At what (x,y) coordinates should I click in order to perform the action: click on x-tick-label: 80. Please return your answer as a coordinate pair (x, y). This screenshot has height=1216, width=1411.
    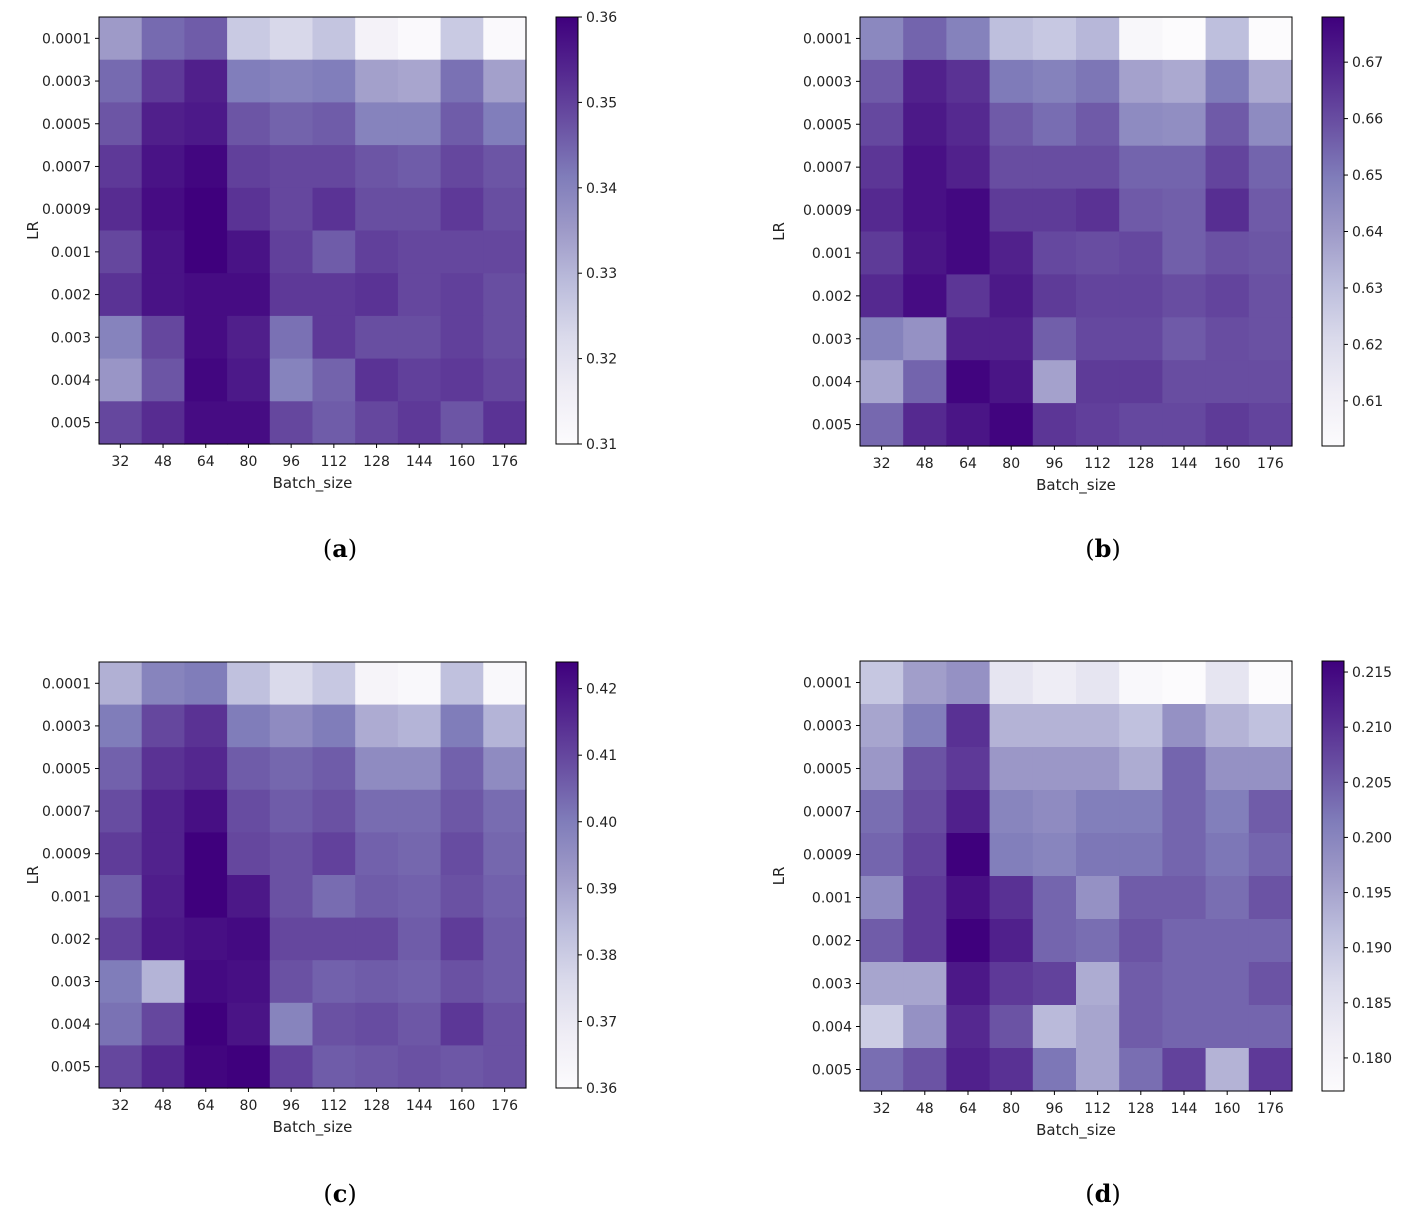
    Looking at the image, I should click on (249, 462).